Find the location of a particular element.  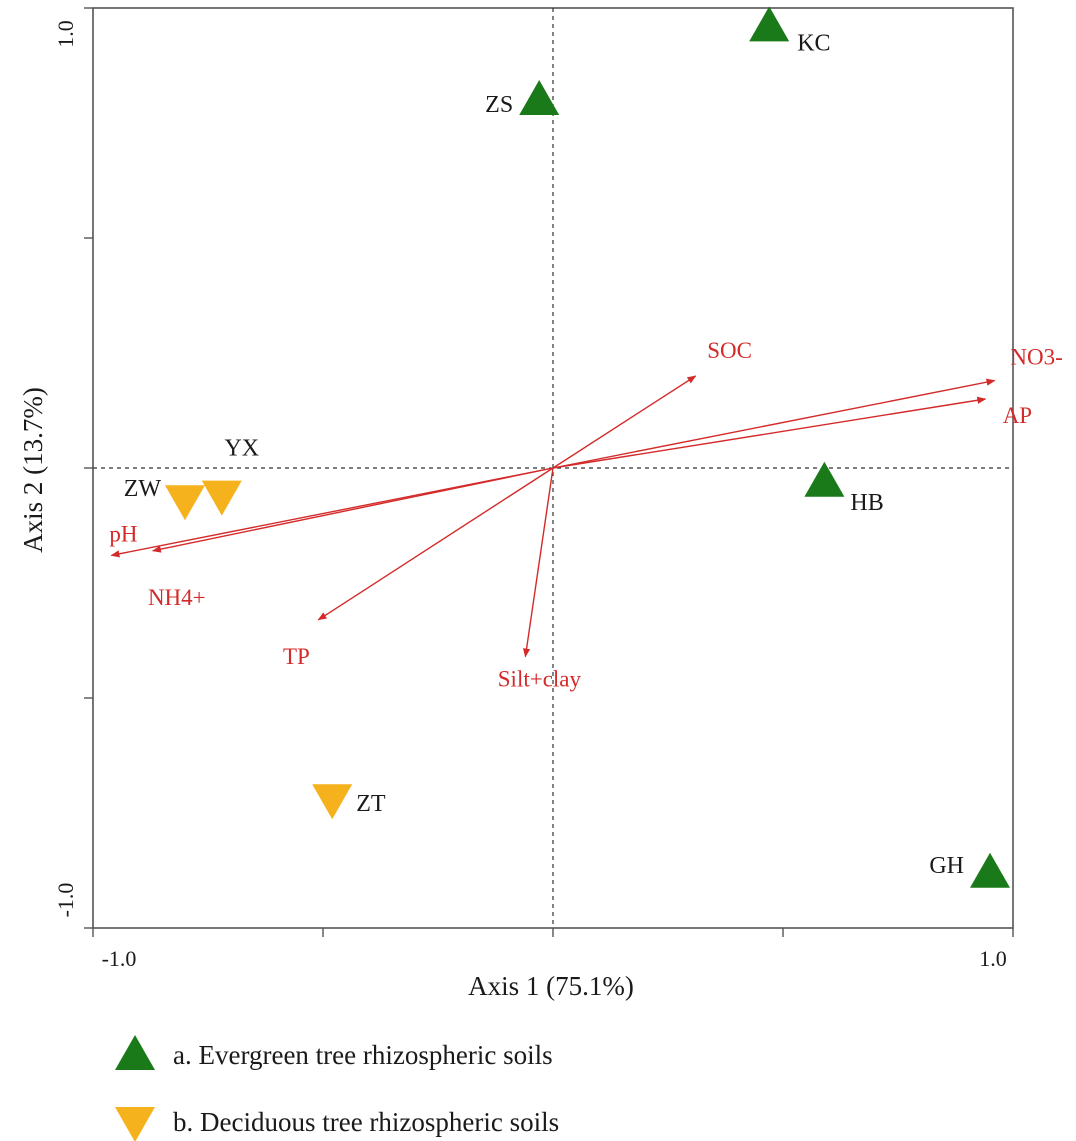

vector-arrow-ap is located at coordinates (769, 432).